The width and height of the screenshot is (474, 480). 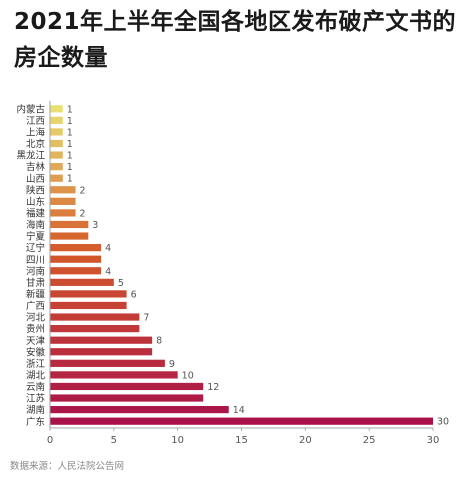 What do you see at coordinates (36, 318) in the screenshot?
I see `category-label: 河北` at bounding box center [36, 318].